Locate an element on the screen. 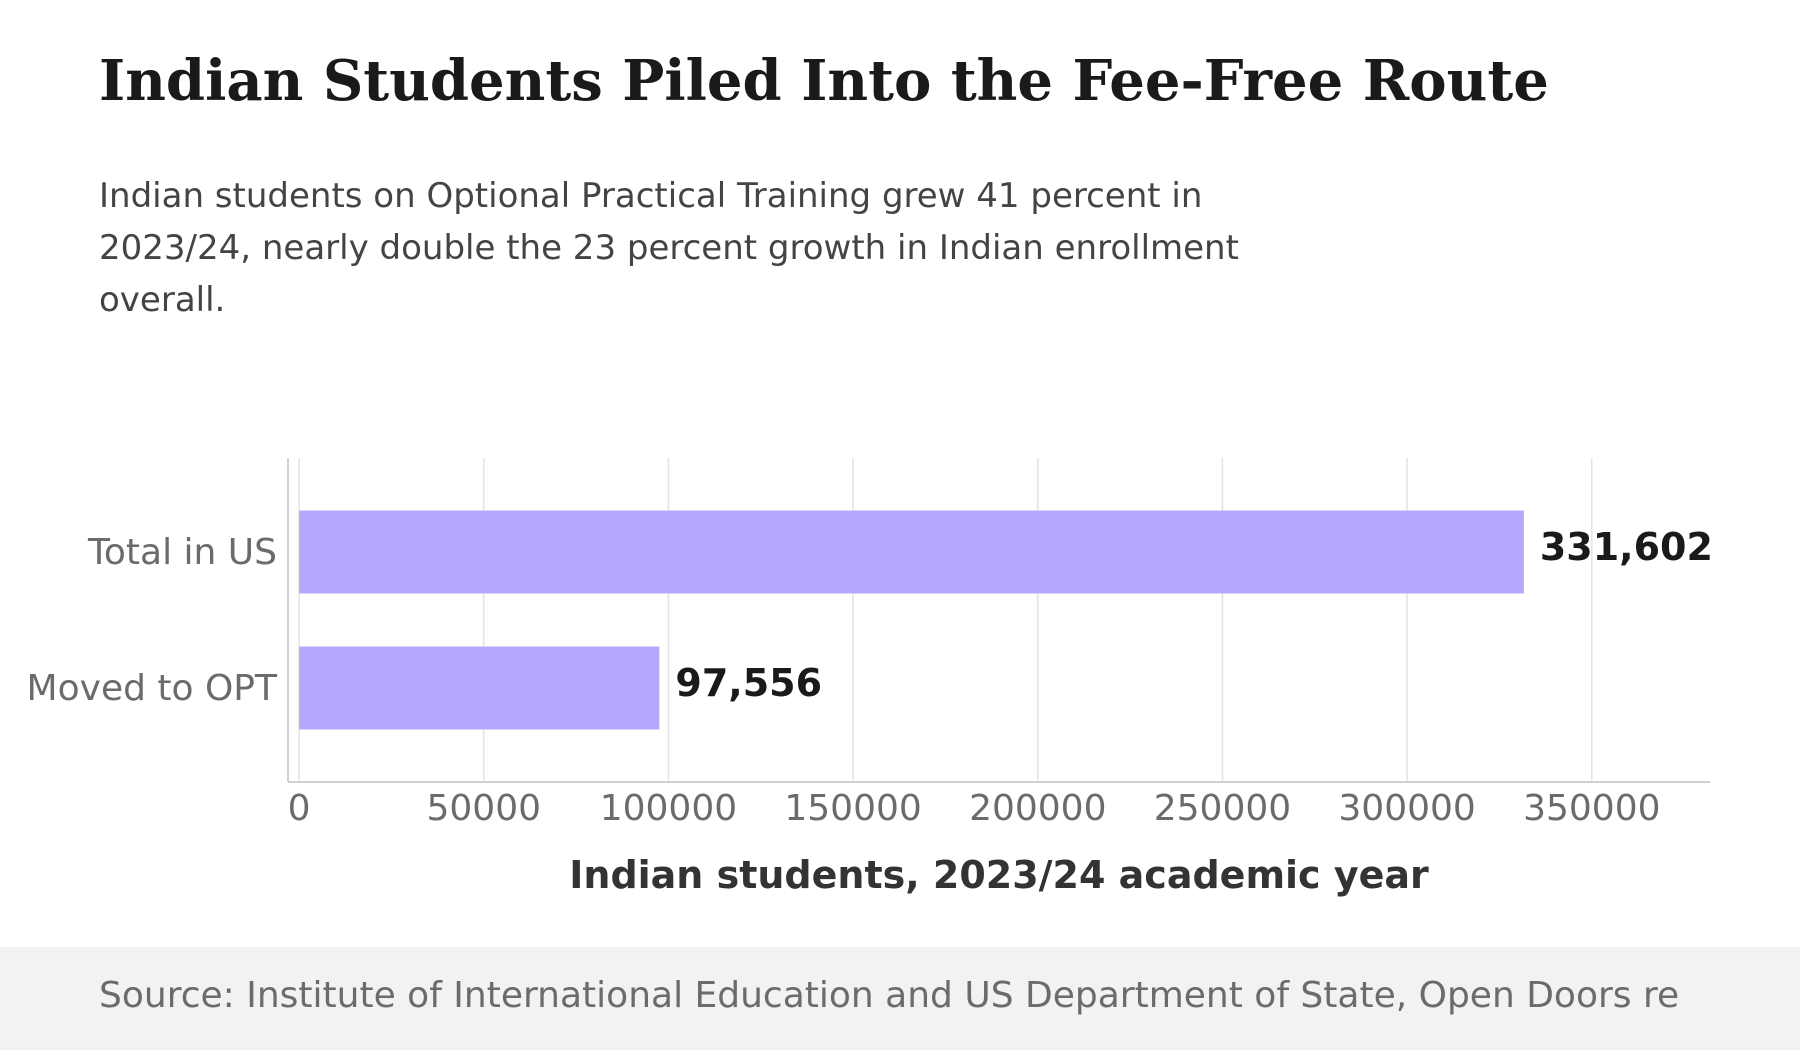 The height and width of the screenshot is (1050, 1800). x-tick-label: 0 is located at coordinates (299, 808).